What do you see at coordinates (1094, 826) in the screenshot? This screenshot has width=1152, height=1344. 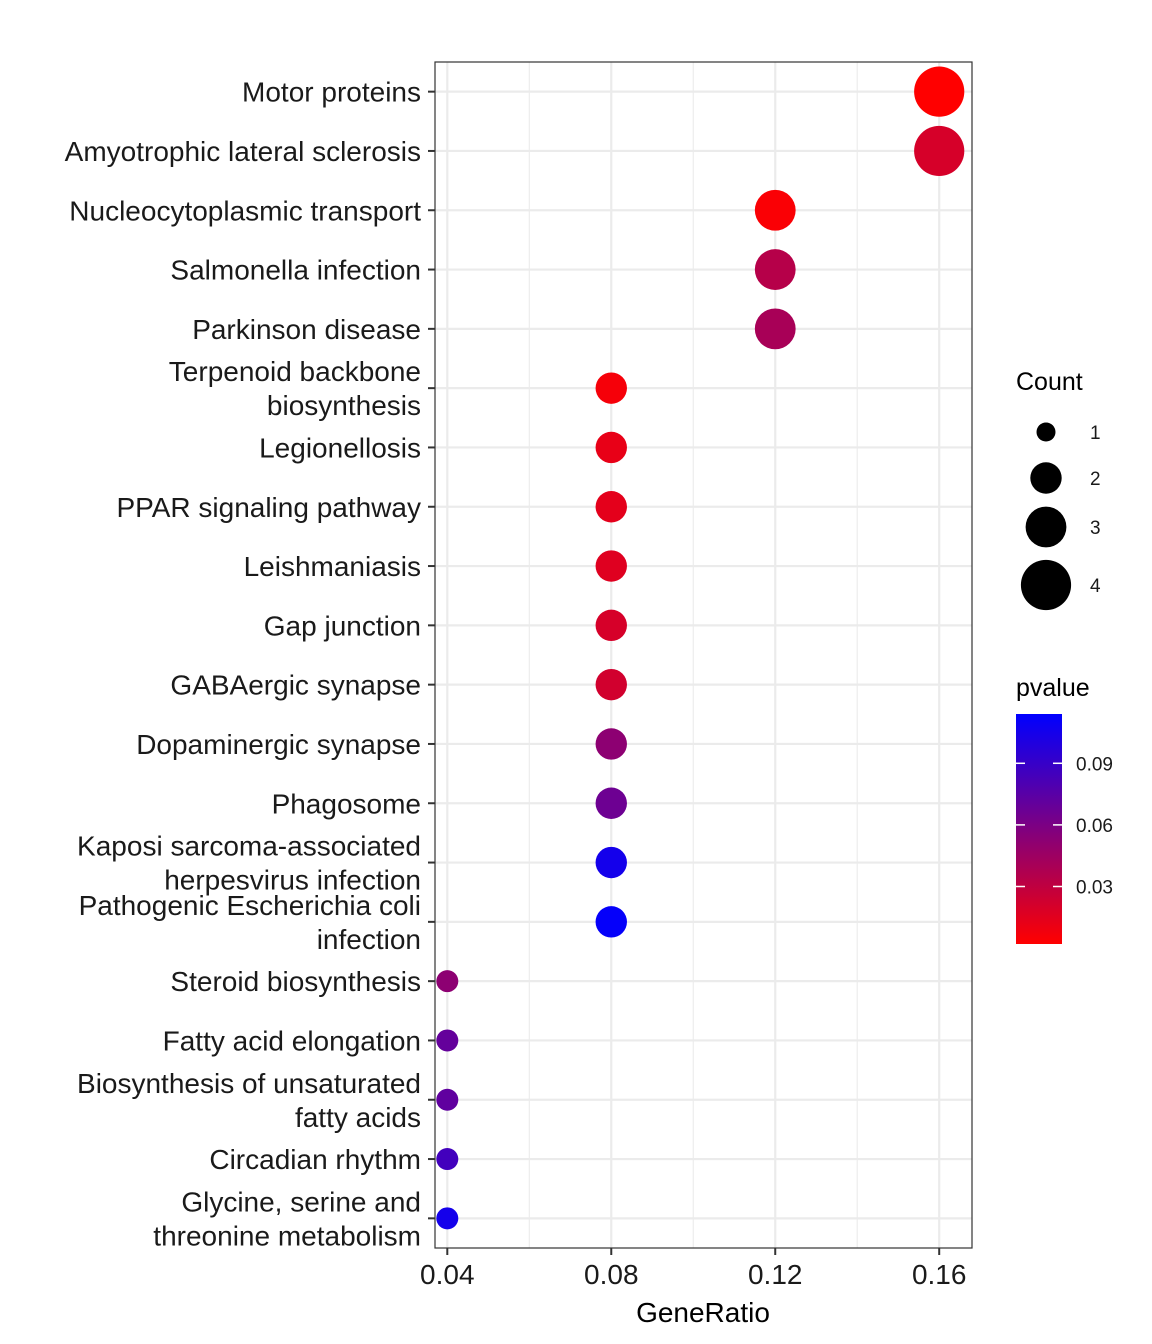 I see `pvalue-legend-label: 0.06` at bounding box center [1094, 826].